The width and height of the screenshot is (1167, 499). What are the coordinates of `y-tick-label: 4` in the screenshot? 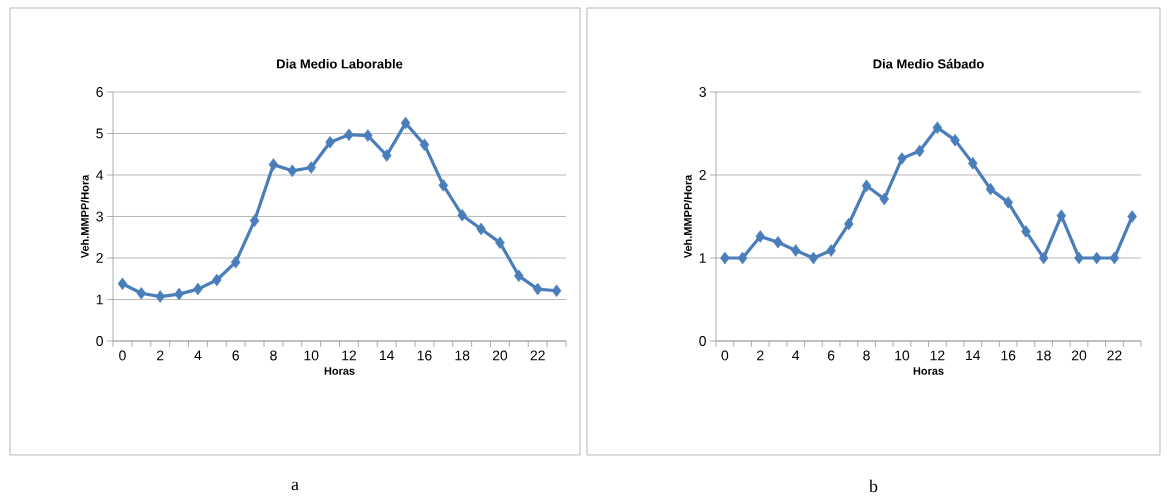 It's located at (100, 175).